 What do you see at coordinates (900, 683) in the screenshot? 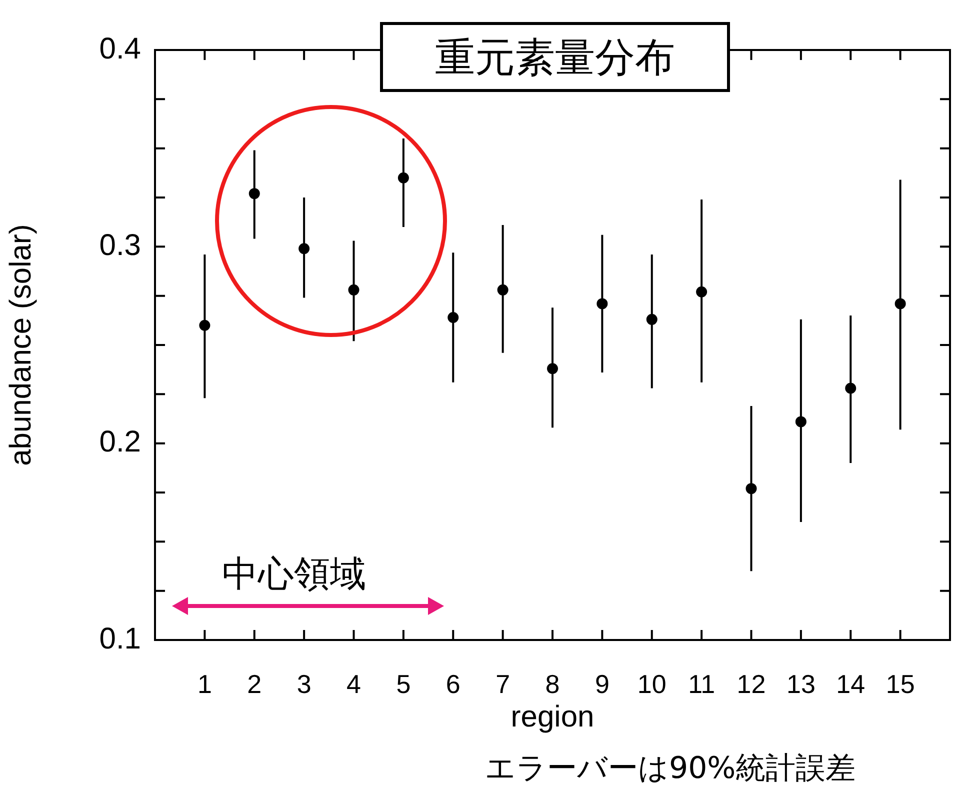
I see `x-tick-label: 15` at bounding box center [900, 683].